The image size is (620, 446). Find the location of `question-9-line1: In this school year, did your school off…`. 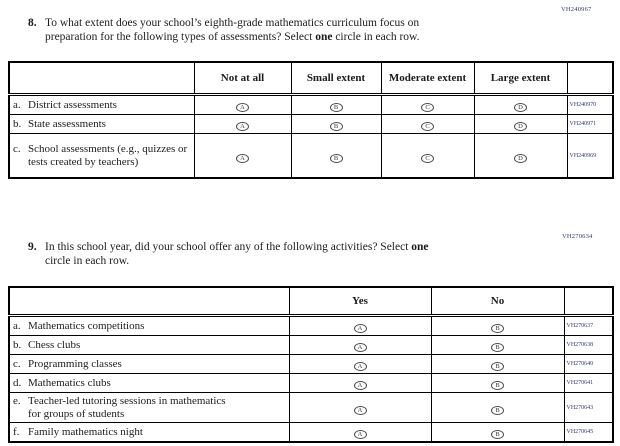

question-9-line1: In this school year, did your school off… is located at coordinates (228, 247).